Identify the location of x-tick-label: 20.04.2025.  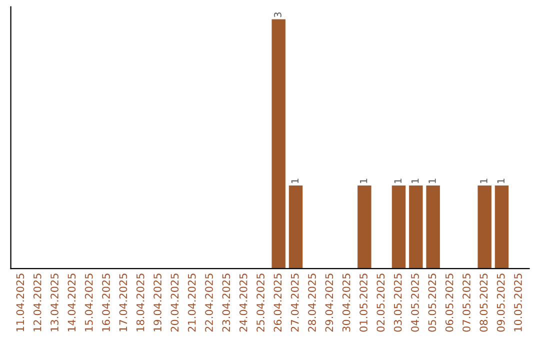
(174, 303).